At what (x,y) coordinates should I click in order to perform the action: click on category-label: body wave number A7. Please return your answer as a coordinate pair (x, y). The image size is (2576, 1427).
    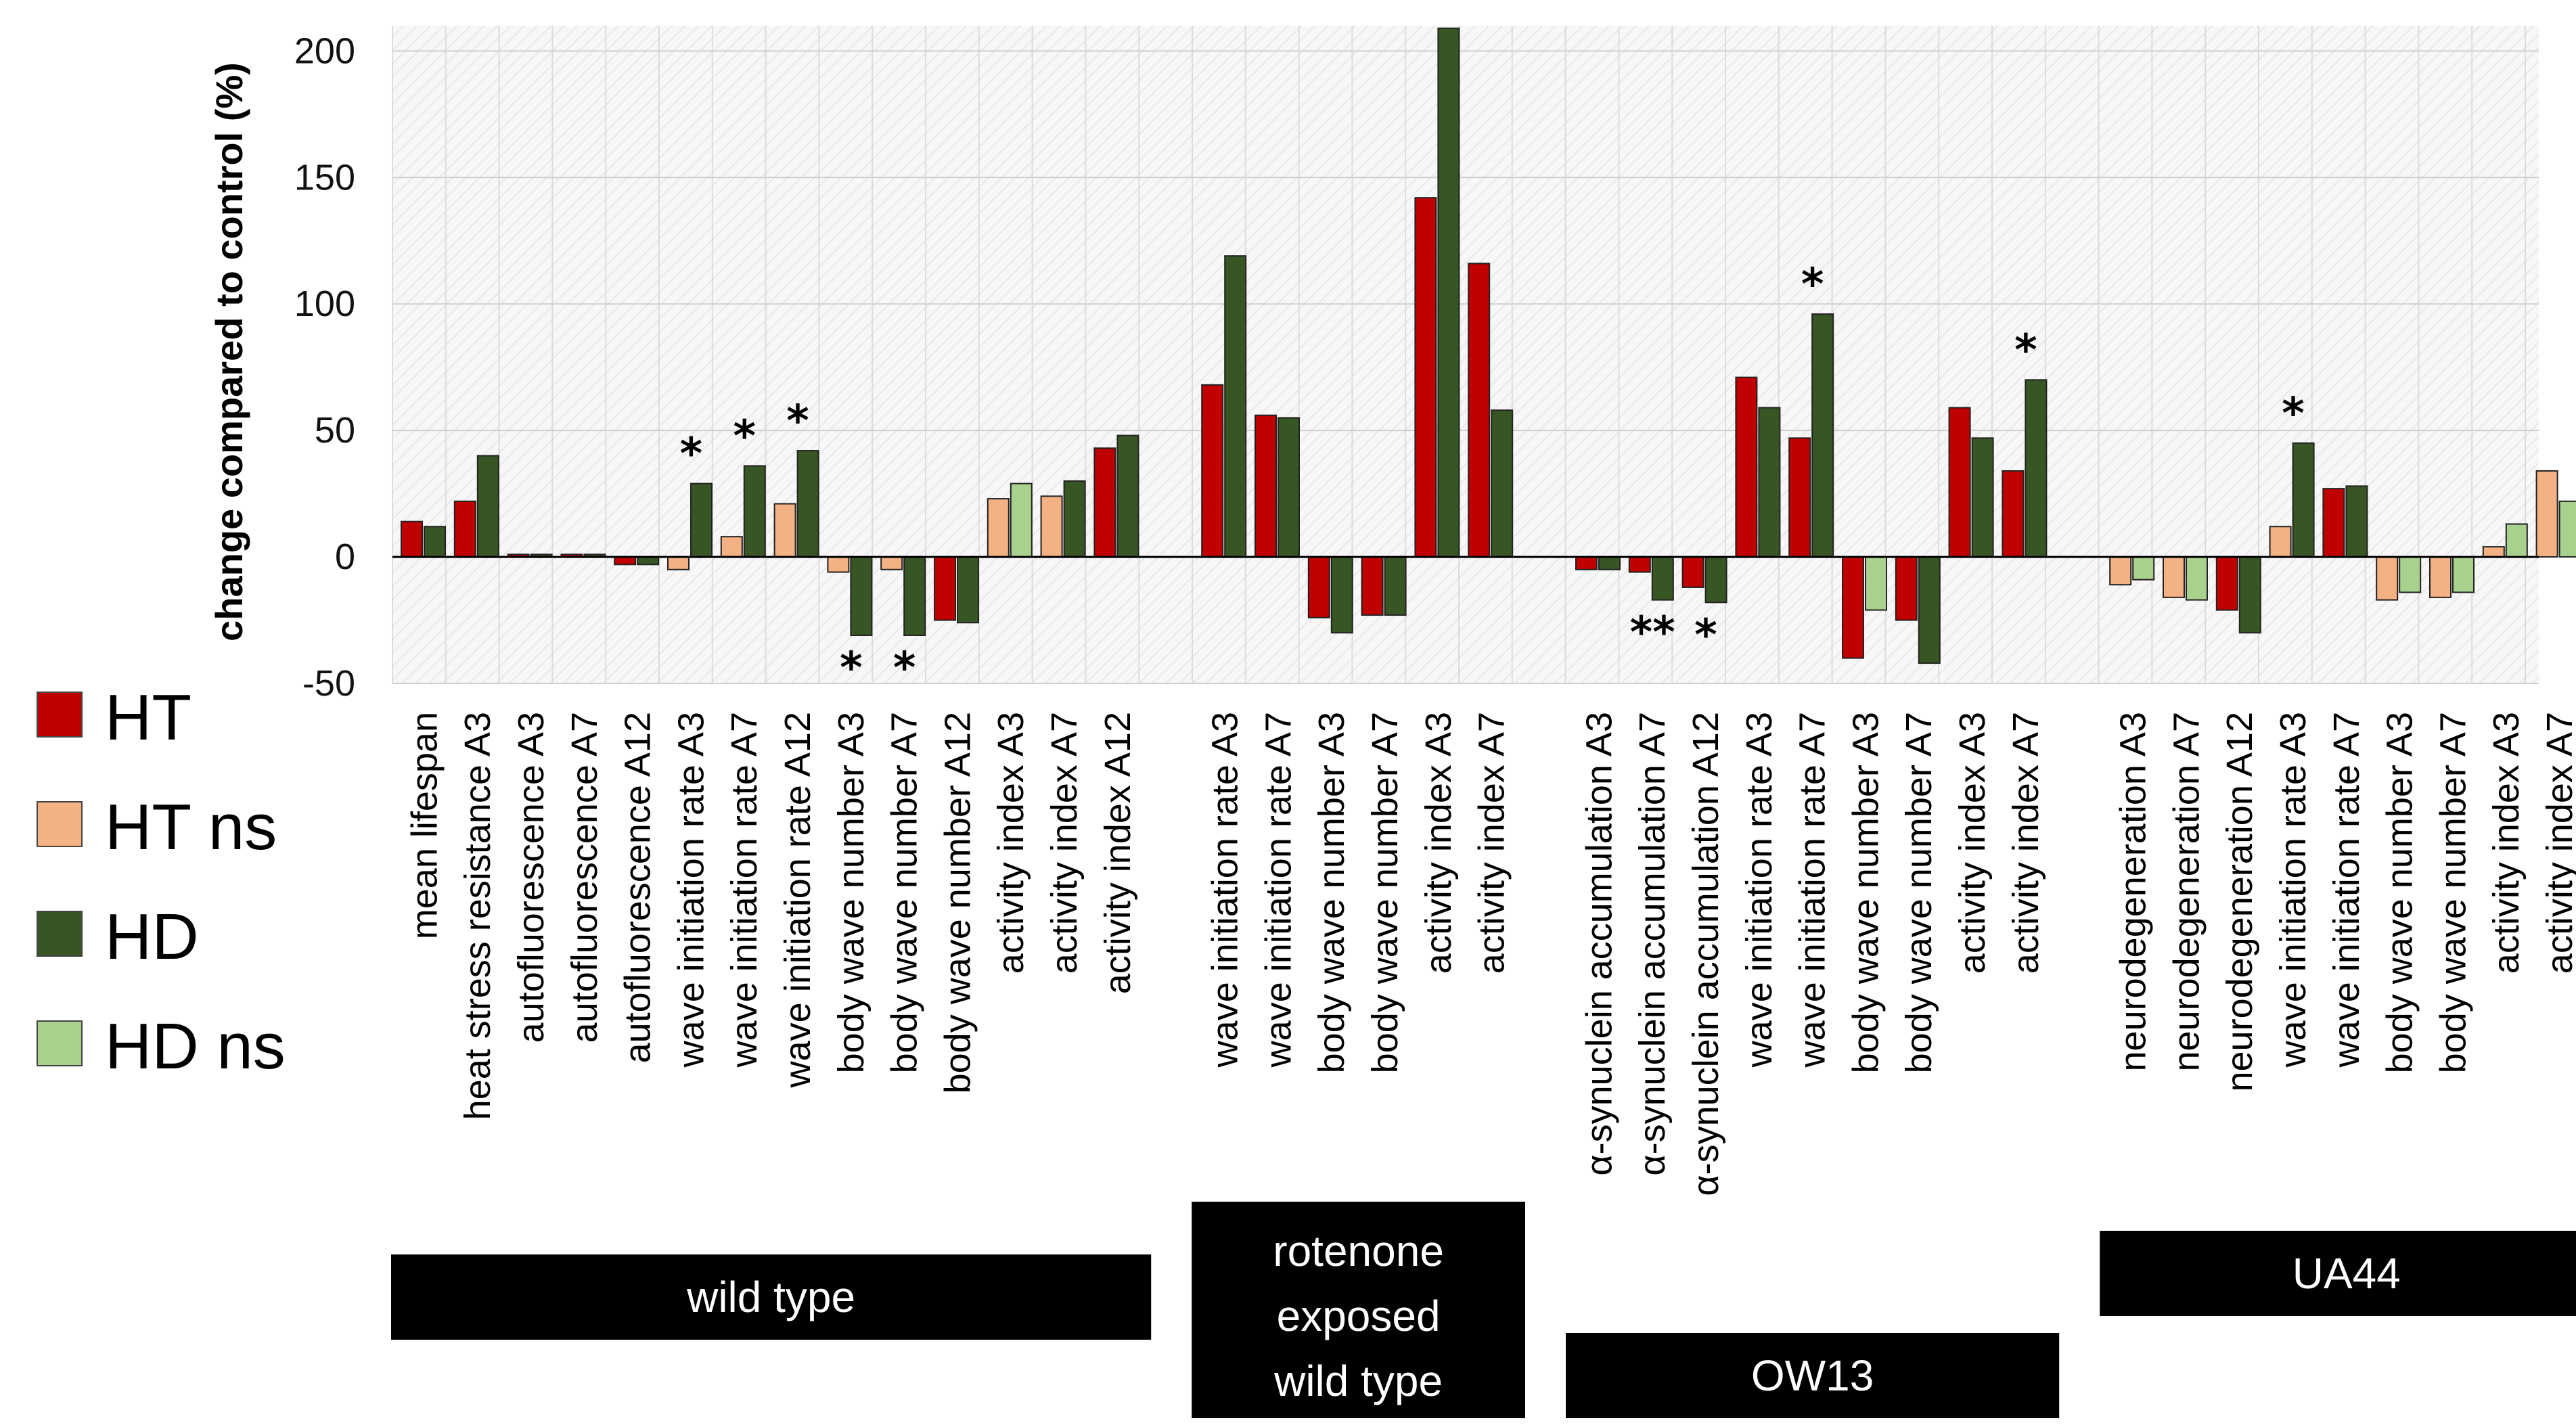
    Looking at the image, I should click on (1919, 892).